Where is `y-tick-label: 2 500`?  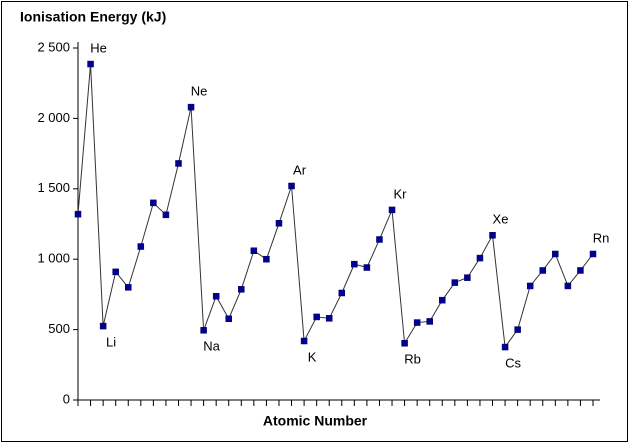
y-tick-label: 2 500 is located at coordinates (53, 46).